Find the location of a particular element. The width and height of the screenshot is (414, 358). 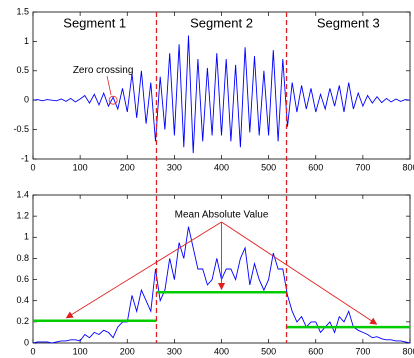

y-tick-label: 1.2 is located at coordinates (22, 216).